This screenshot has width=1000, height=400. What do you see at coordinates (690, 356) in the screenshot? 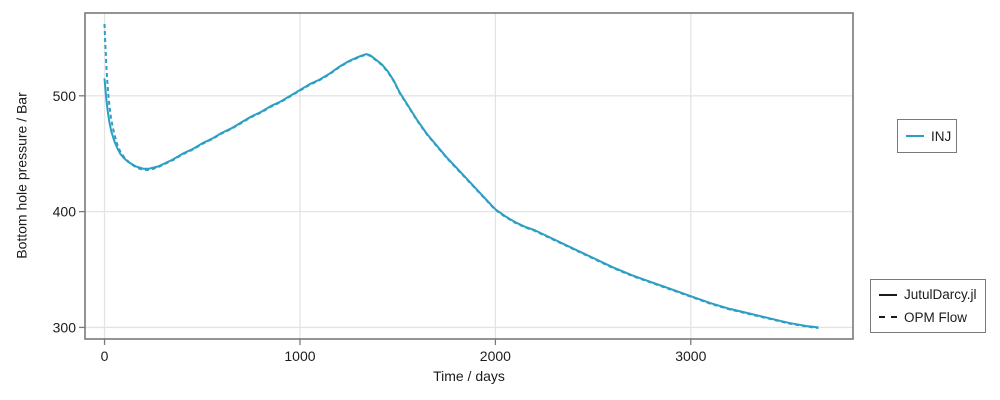
I see `x-tick-label: 3000` at bounding box center [690, 356].